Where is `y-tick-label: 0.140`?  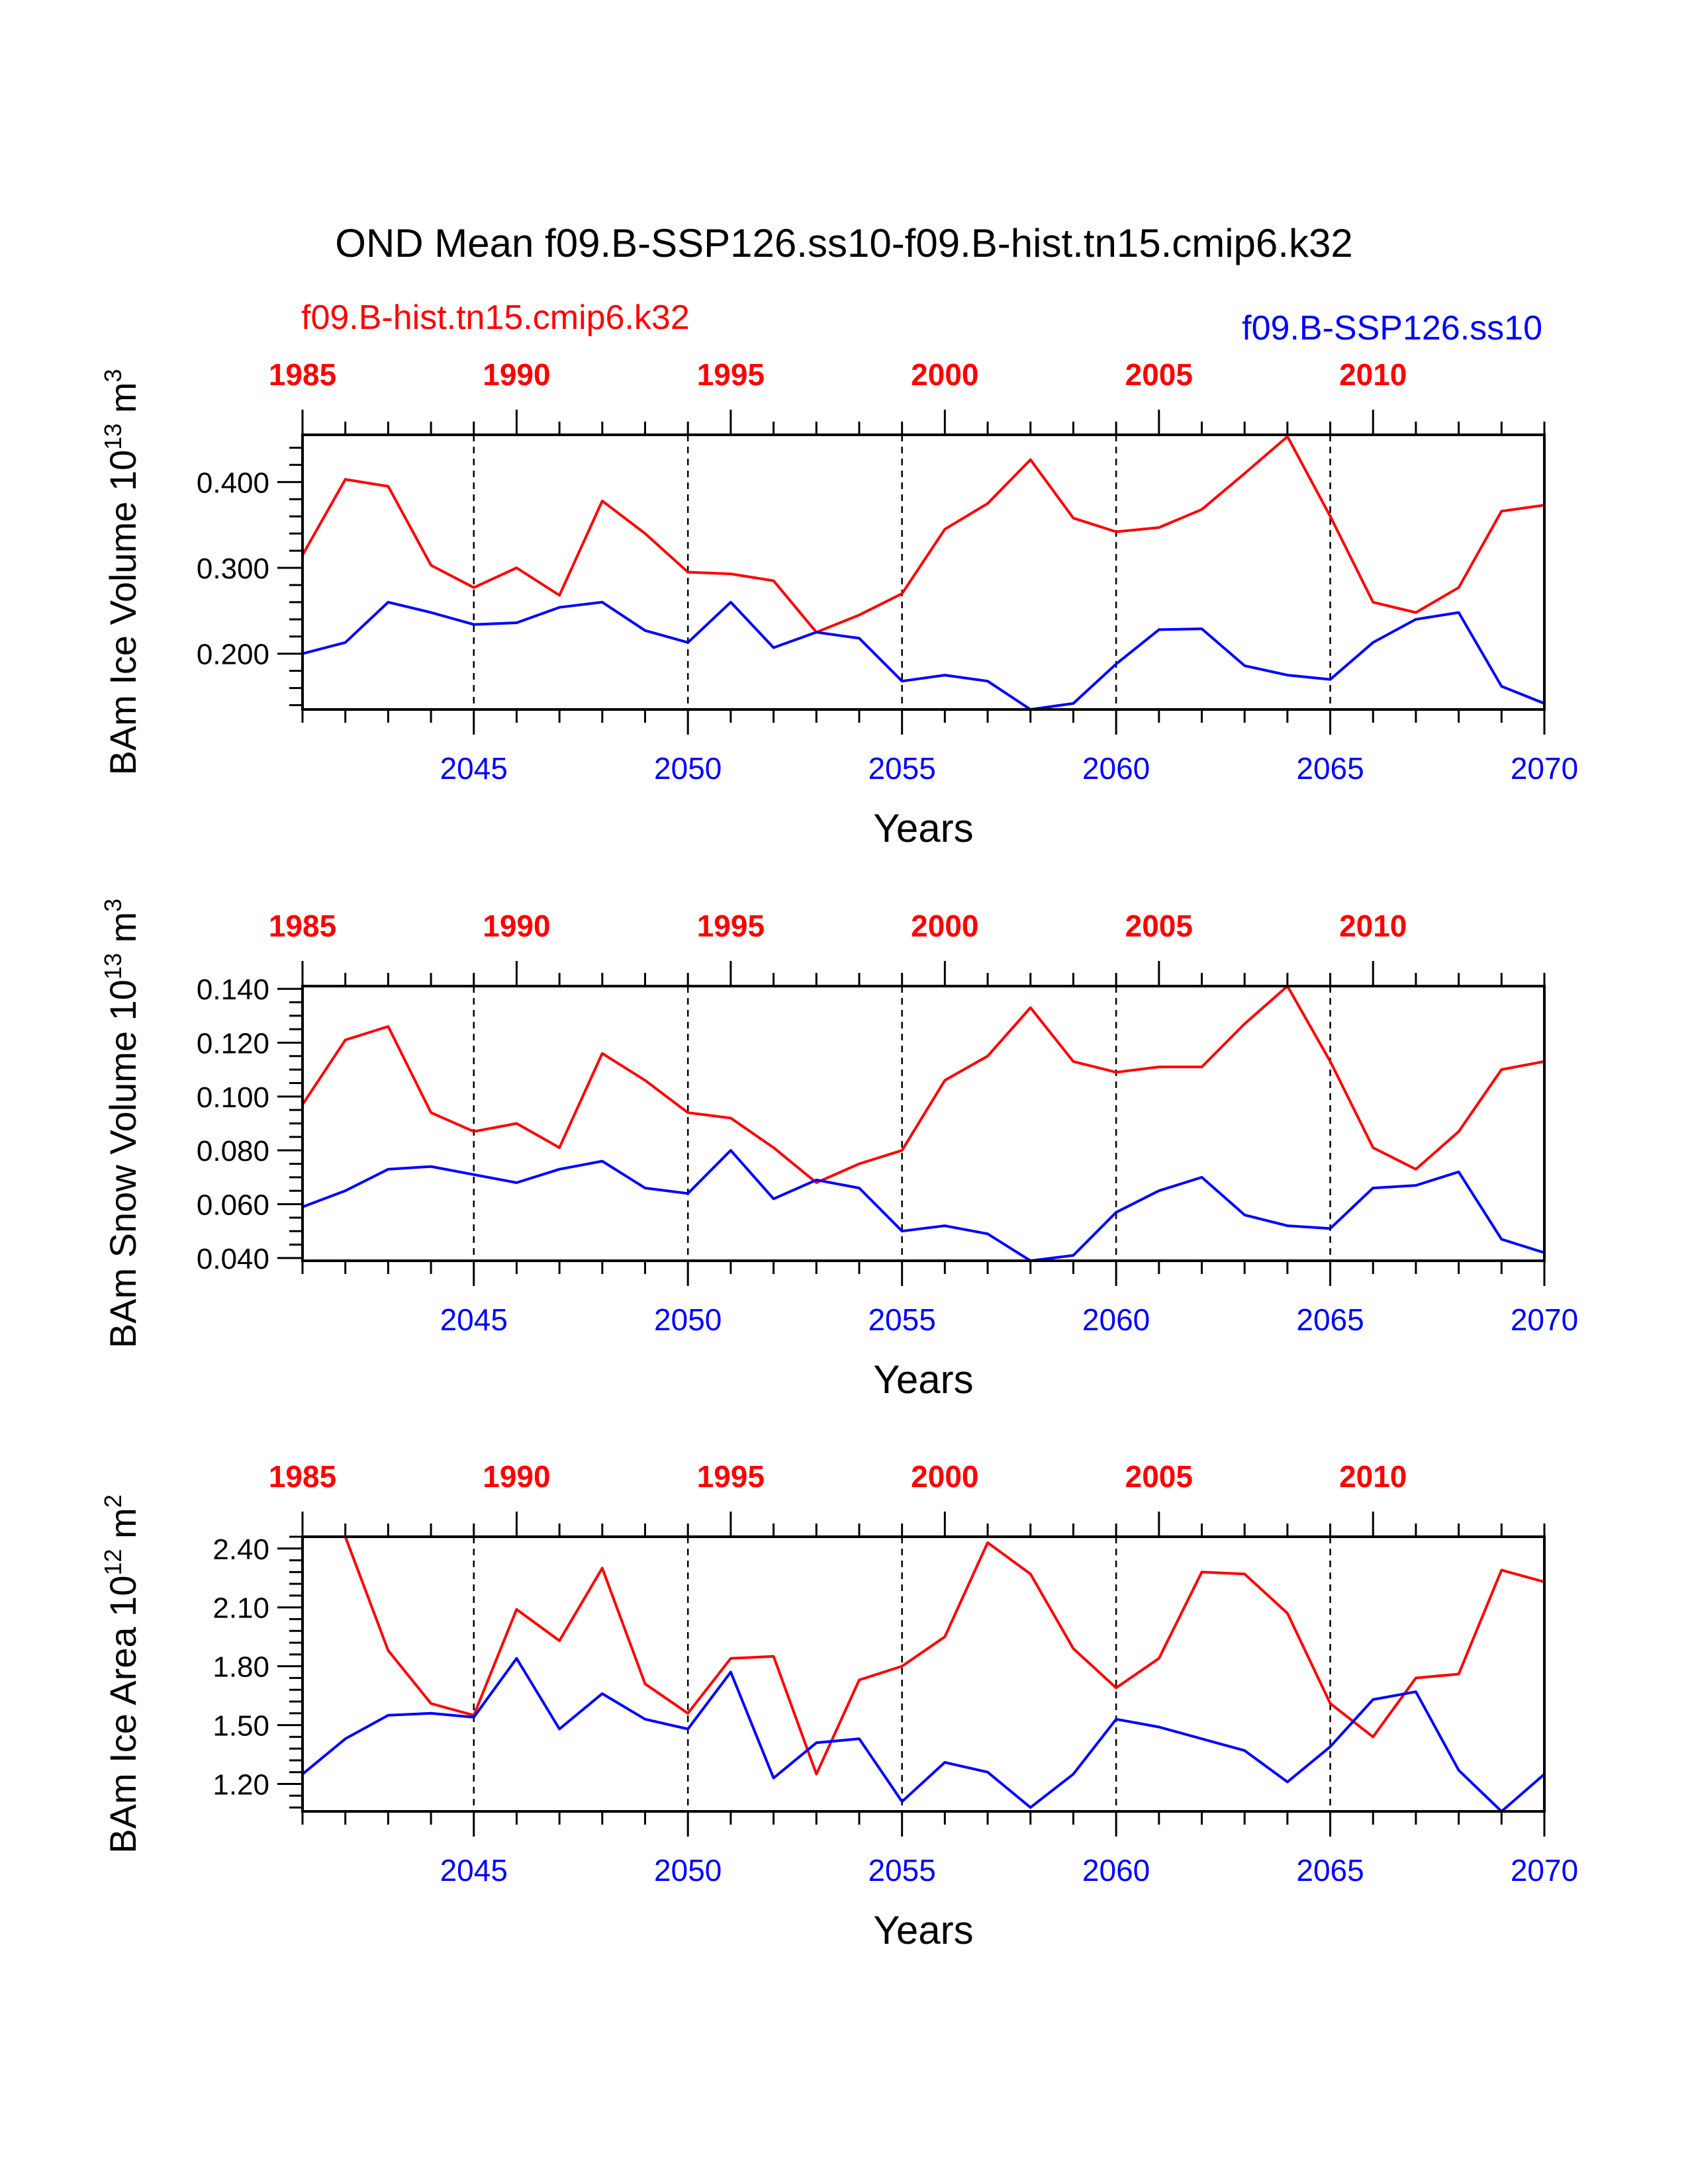
y-tick-label: 0.140 is located at coordinates (233, 990).